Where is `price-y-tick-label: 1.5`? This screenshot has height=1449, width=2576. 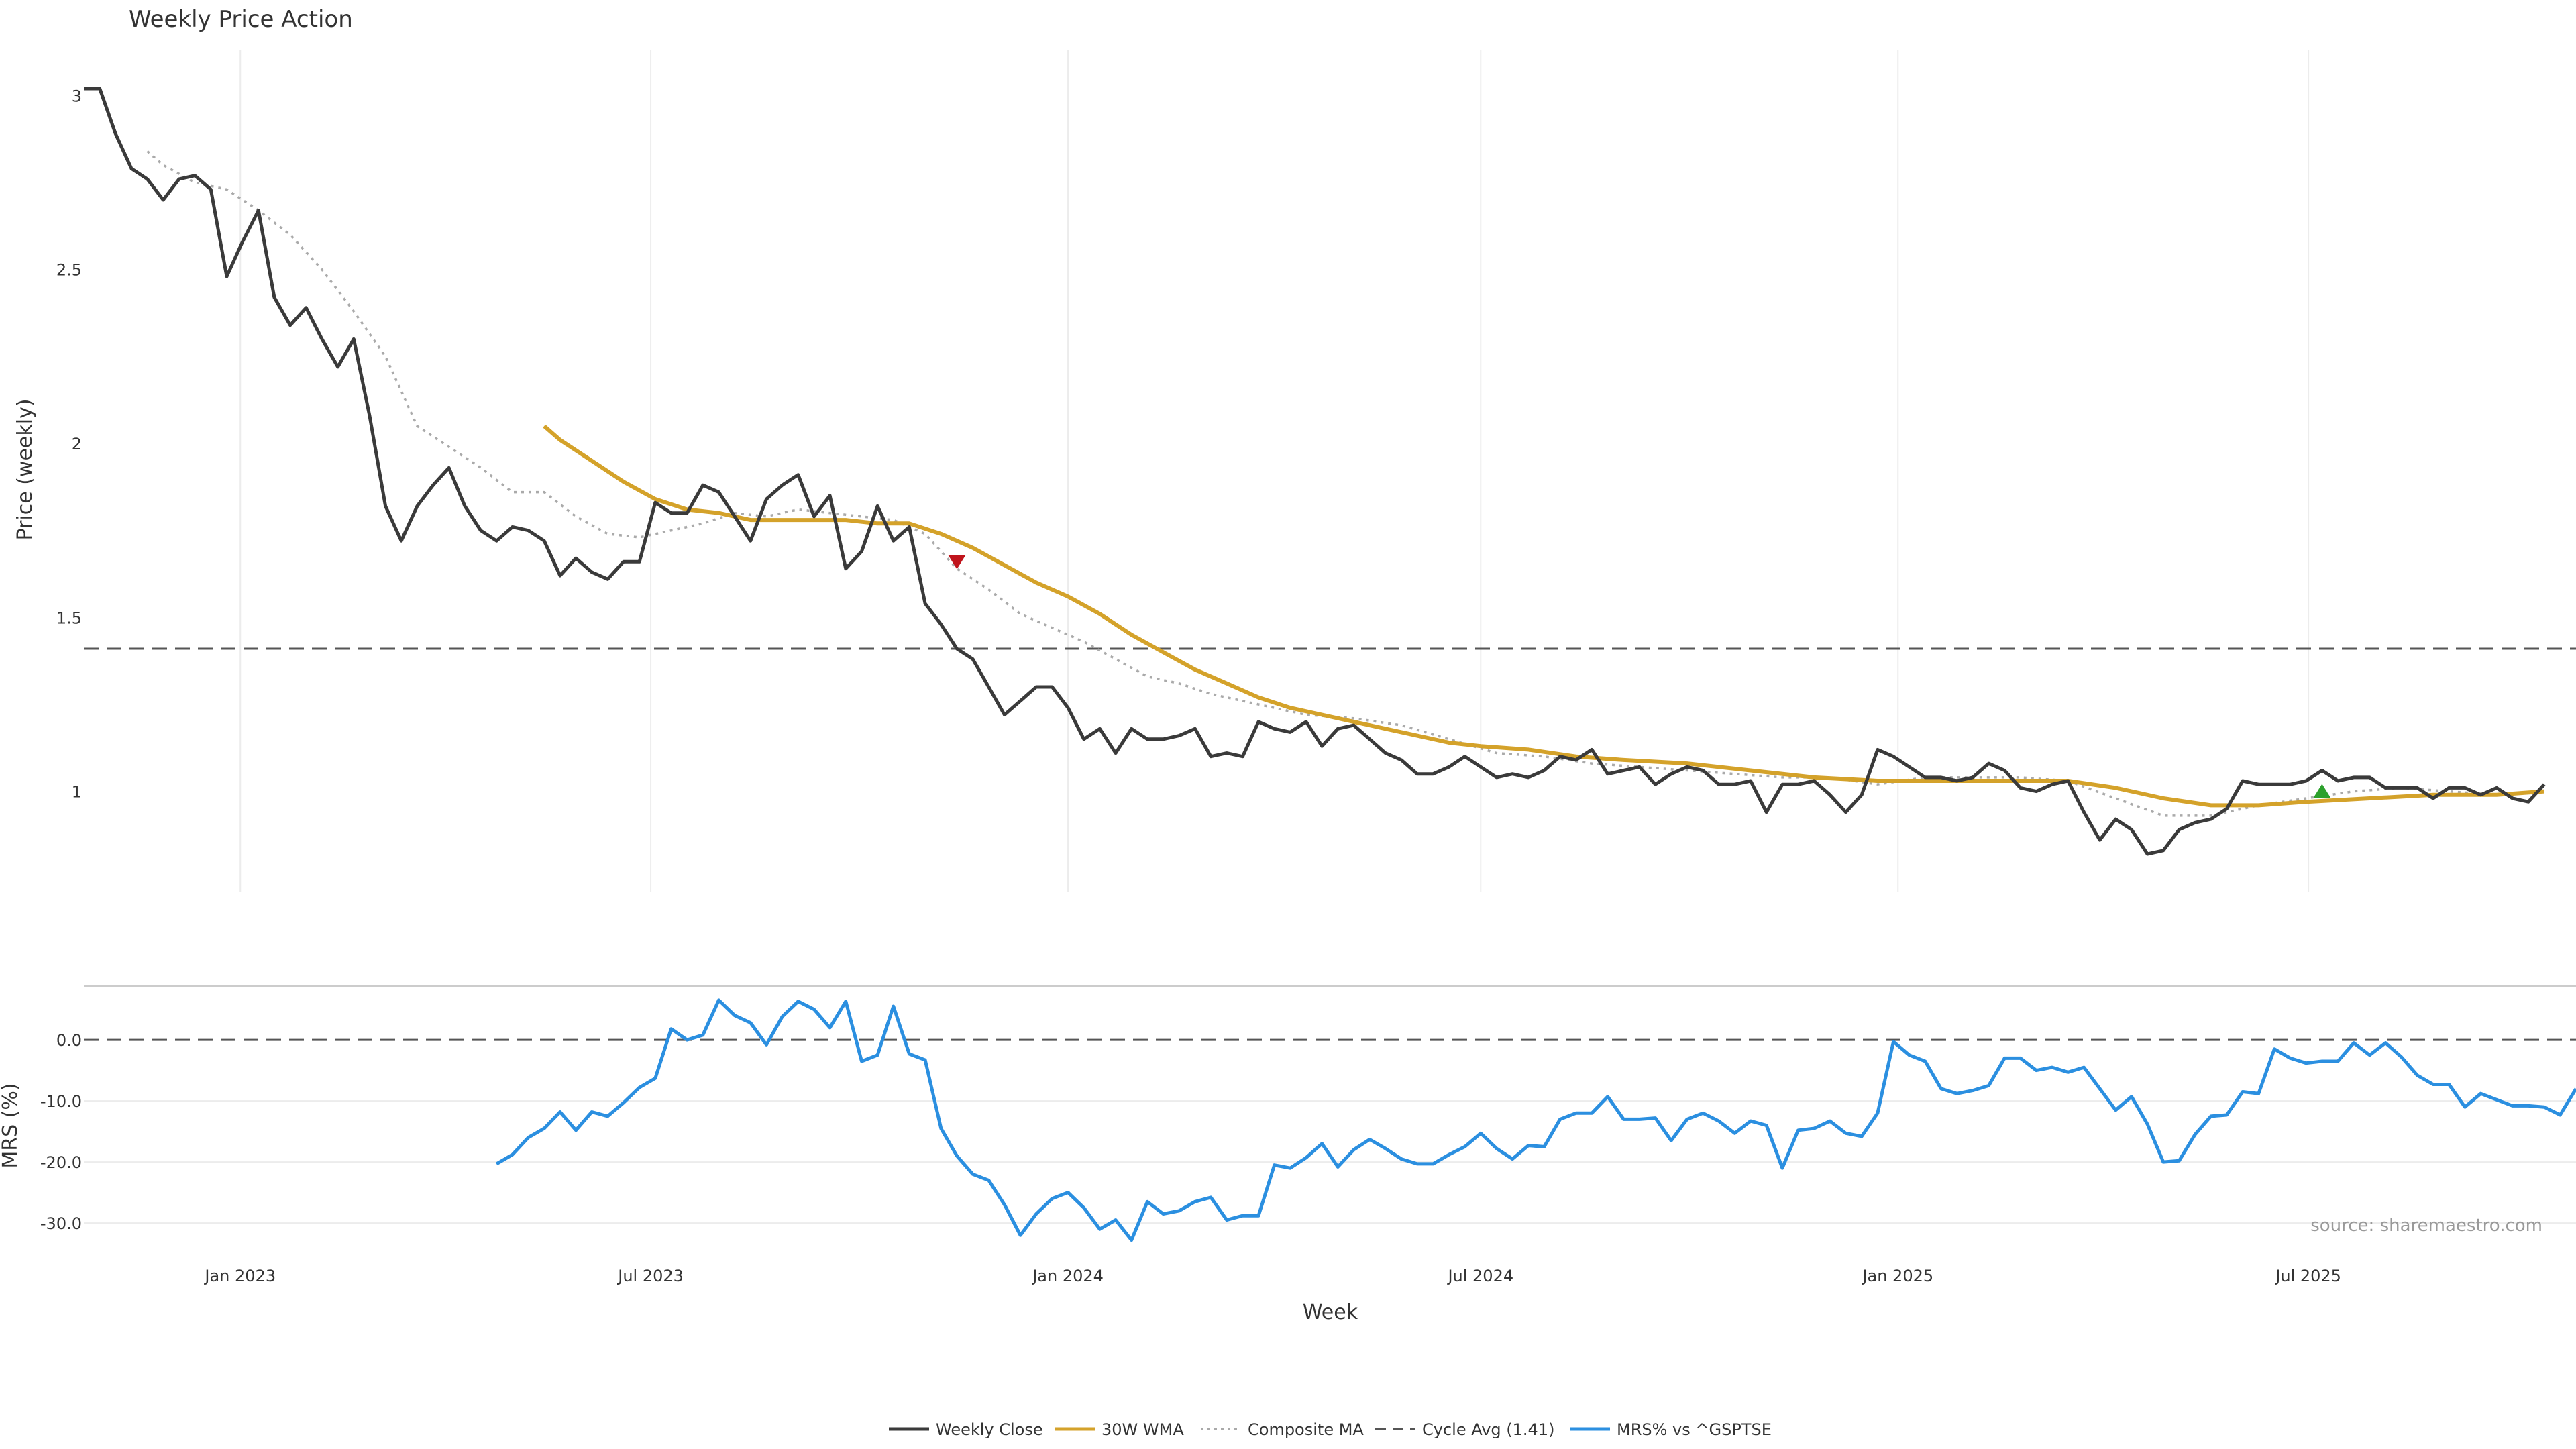 price-y-tick-label: 1.5 is located at coordinates (69, 617).